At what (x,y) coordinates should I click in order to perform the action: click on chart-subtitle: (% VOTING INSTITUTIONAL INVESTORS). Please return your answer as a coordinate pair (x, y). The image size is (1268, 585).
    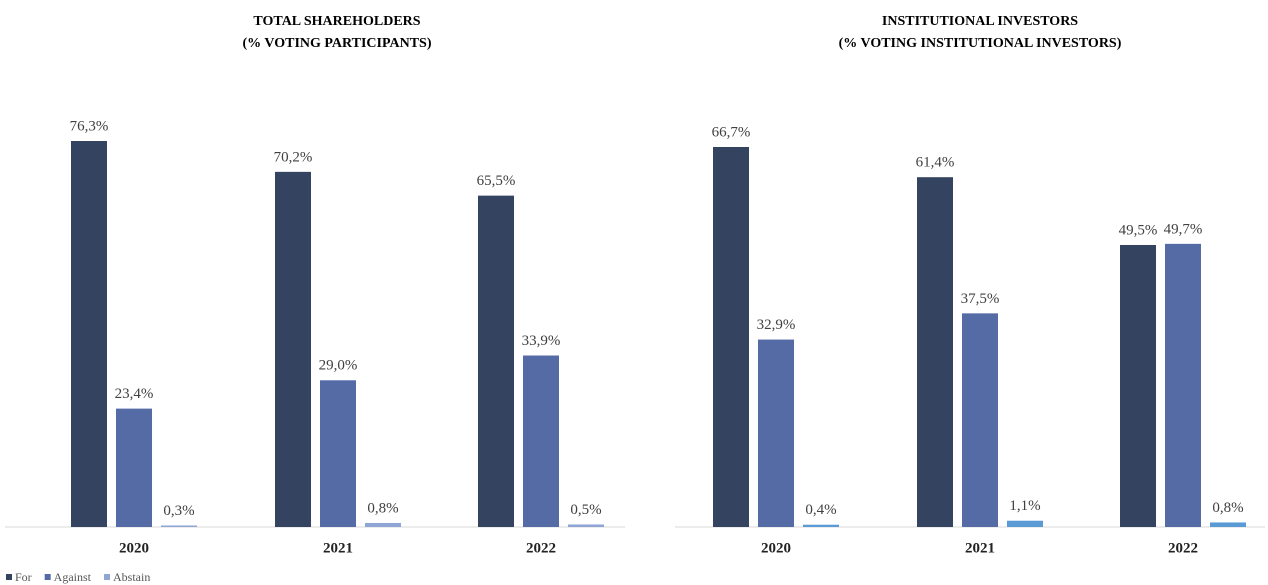
    Looking at the image, I should click on (980, 43).